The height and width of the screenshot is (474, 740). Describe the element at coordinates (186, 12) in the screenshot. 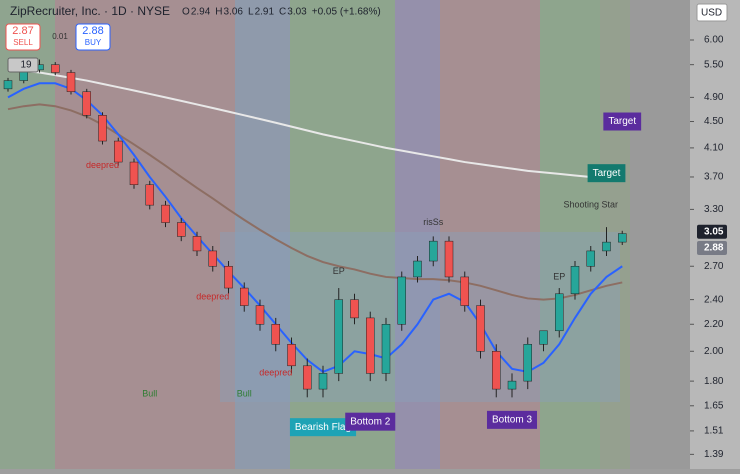

I see `ohlc-key: O` at that location.